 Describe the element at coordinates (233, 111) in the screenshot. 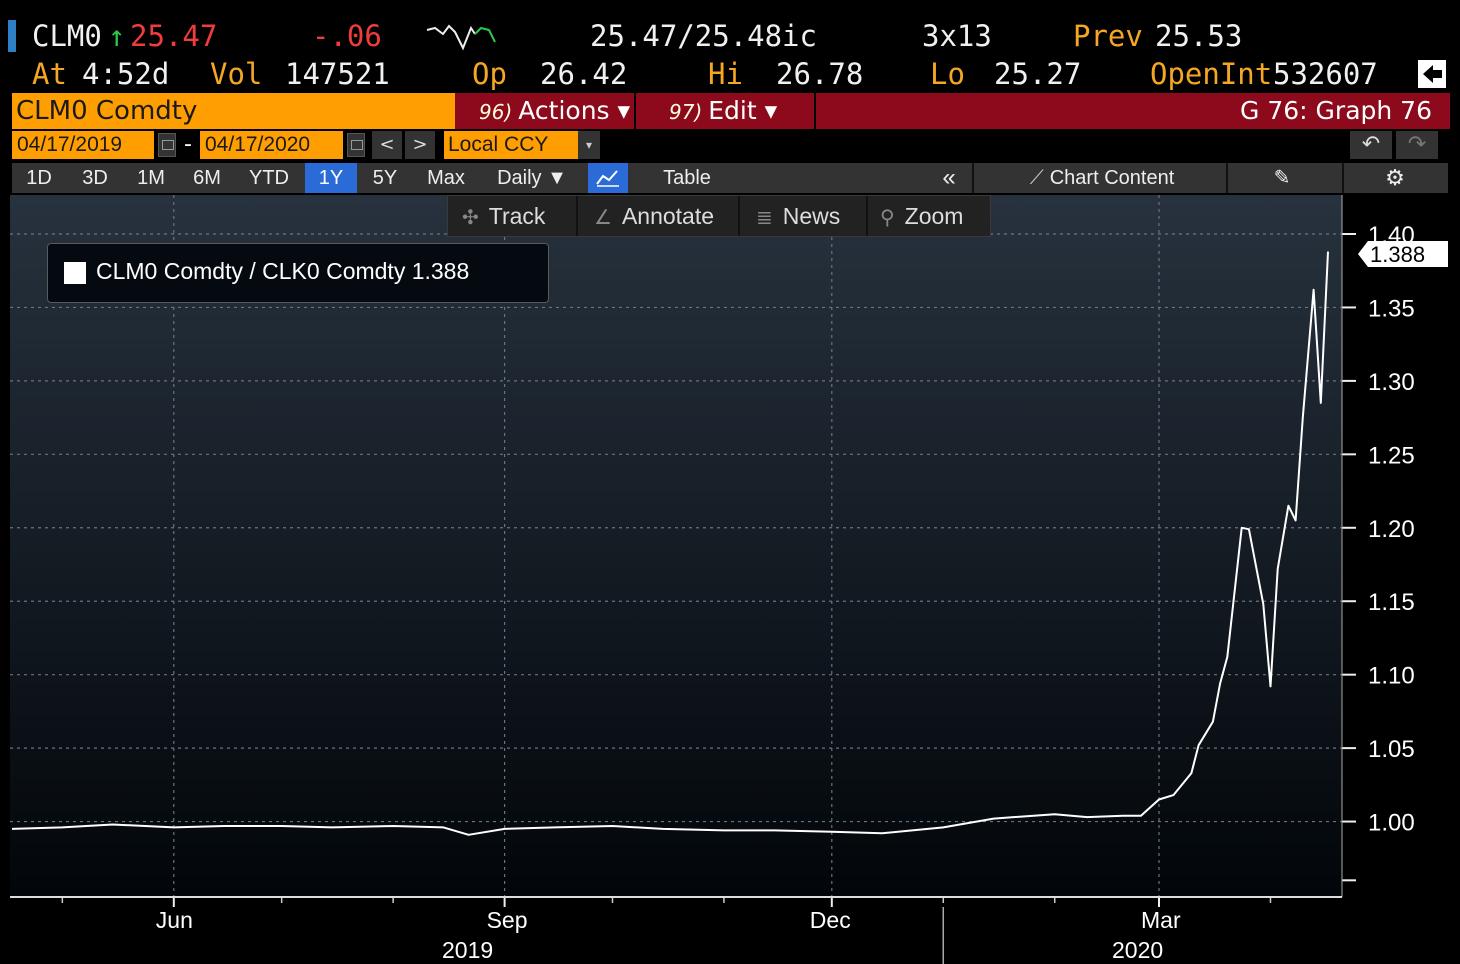

I see `security-name: CLM0 Comdty` at that location.